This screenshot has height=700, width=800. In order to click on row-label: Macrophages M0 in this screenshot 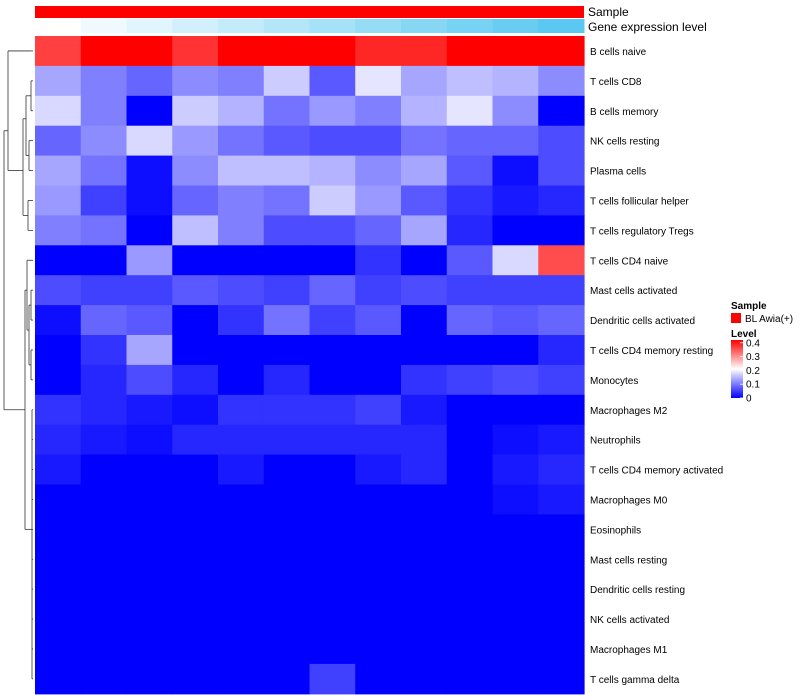, I will do `click(629, 500)`.